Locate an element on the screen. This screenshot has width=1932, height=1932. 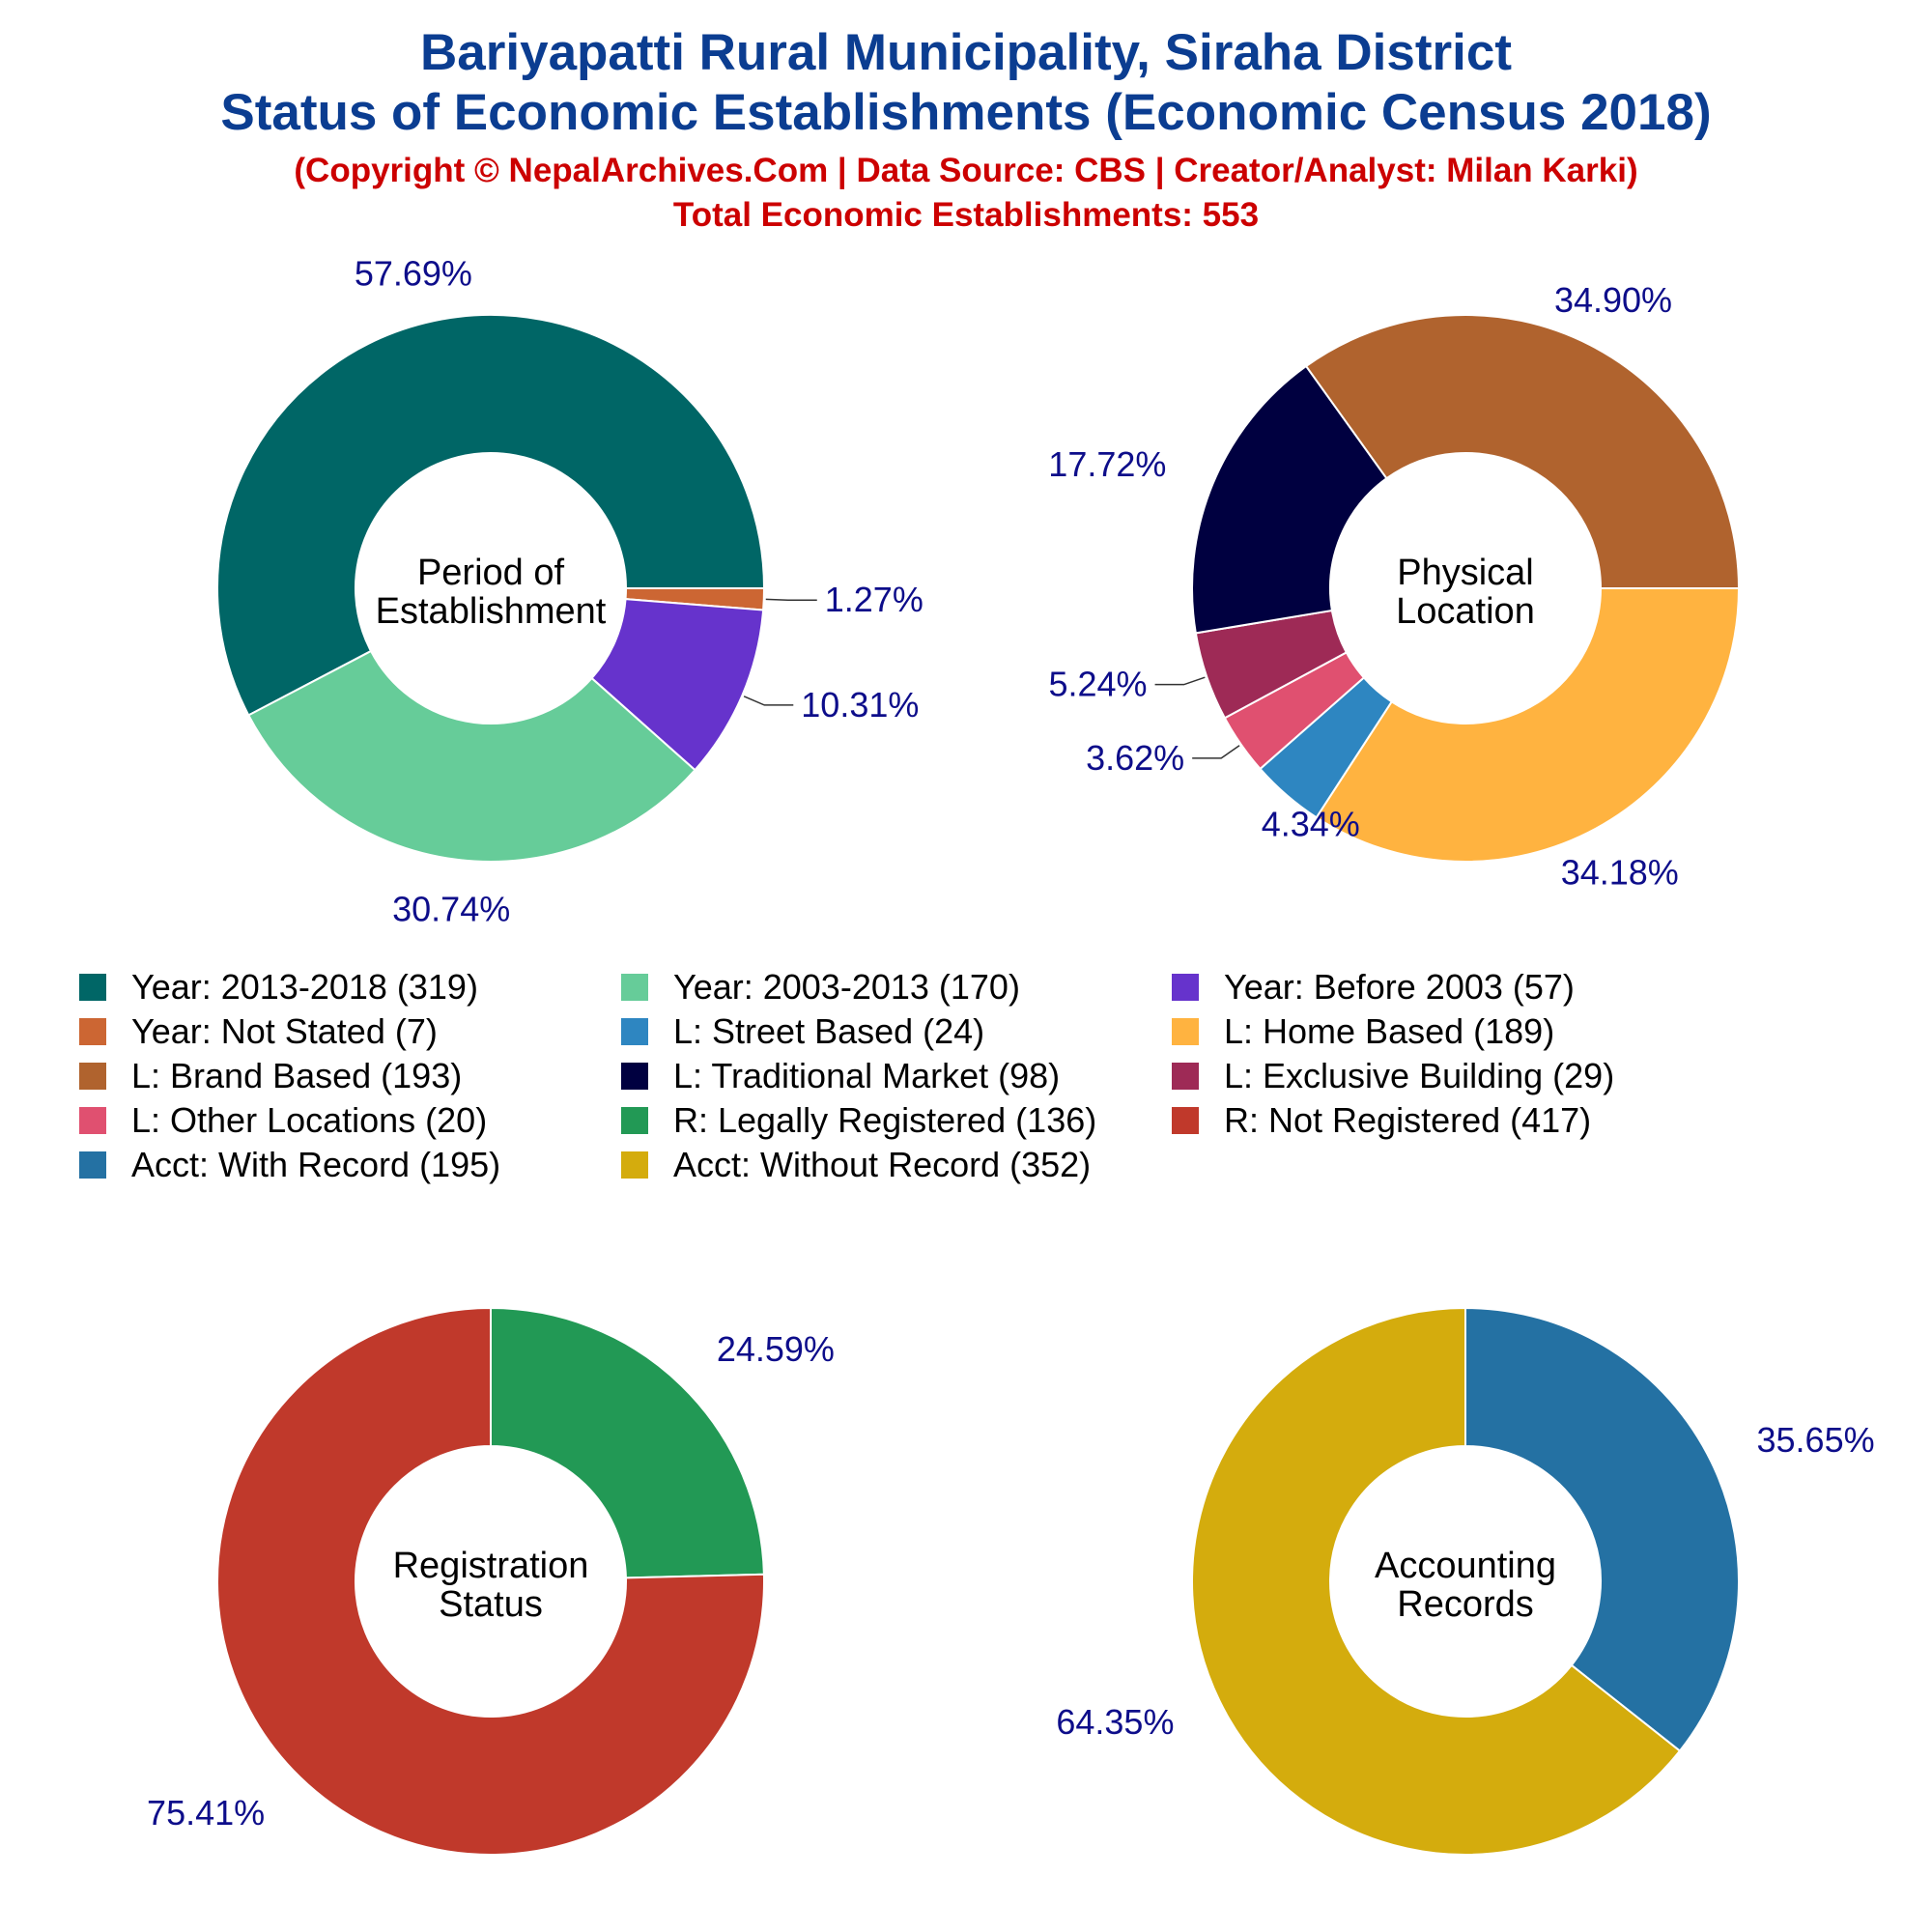
donut-4-center-label-2: Records is located at coordinates (1465, 1604).